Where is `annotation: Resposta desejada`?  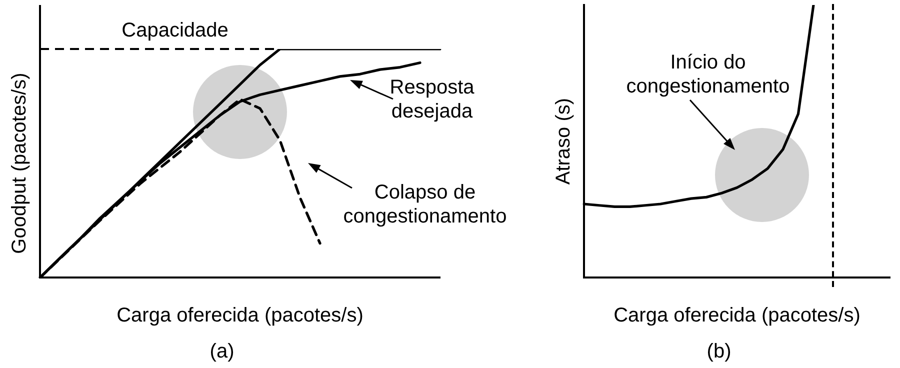
annotation: Resposta desejada is located at coordinates (433, 99).